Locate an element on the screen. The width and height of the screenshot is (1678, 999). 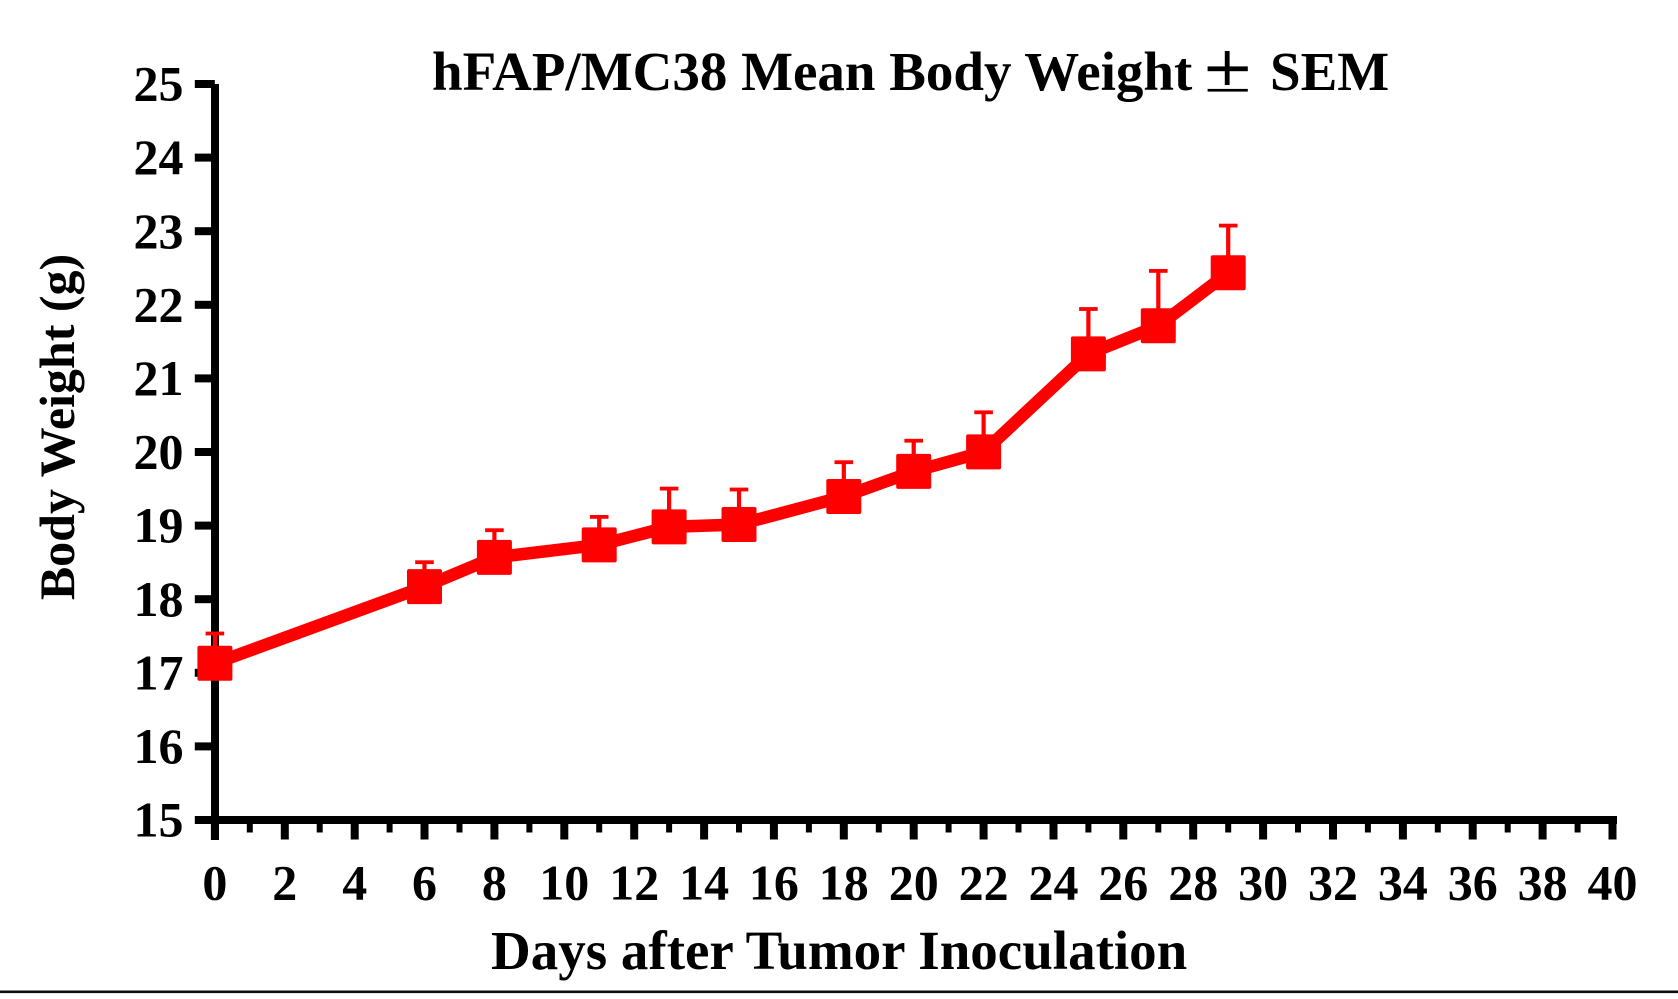
svg-text: 21 is located at coordinates (159, 378).